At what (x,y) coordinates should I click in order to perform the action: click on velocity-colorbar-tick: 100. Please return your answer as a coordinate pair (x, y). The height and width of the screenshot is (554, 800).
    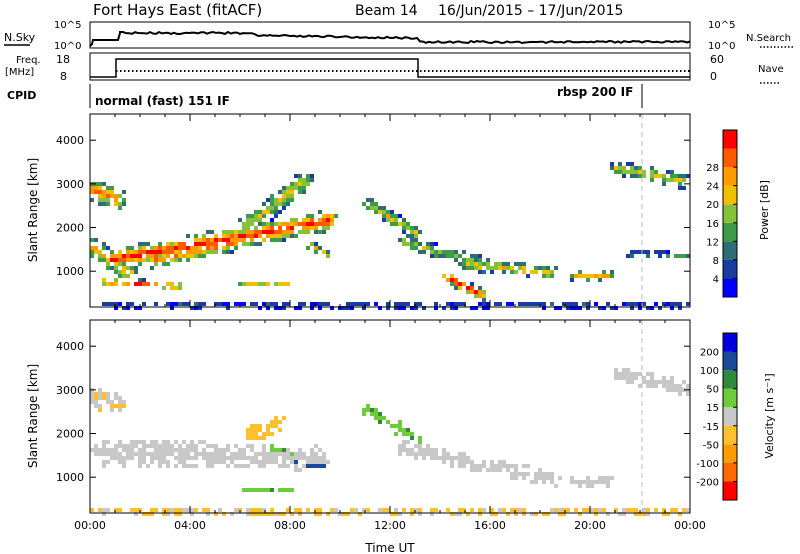
    Looking at the image, I should click on (709, 371).